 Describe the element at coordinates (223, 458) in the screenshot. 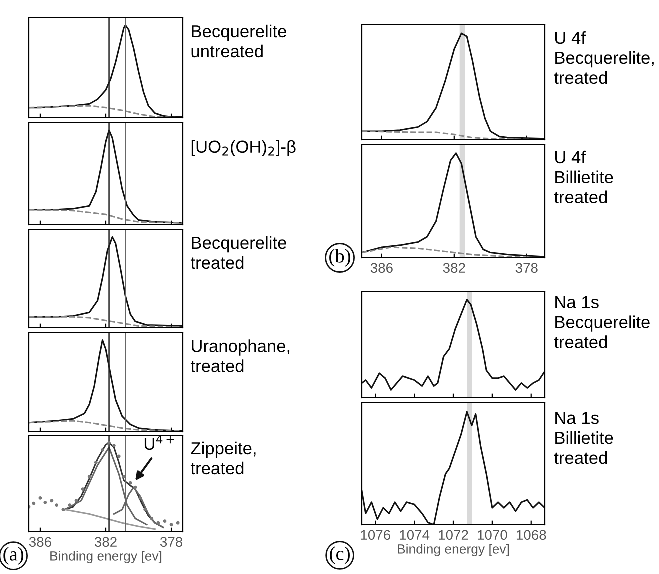

I see `text: Zippeite, treated` at that location.